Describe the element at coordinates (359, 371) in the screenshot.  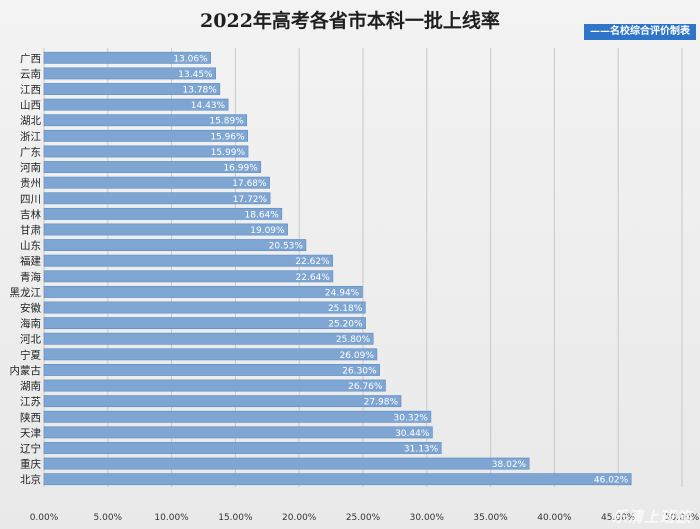
I see `data-label: 26.30%` at that location.